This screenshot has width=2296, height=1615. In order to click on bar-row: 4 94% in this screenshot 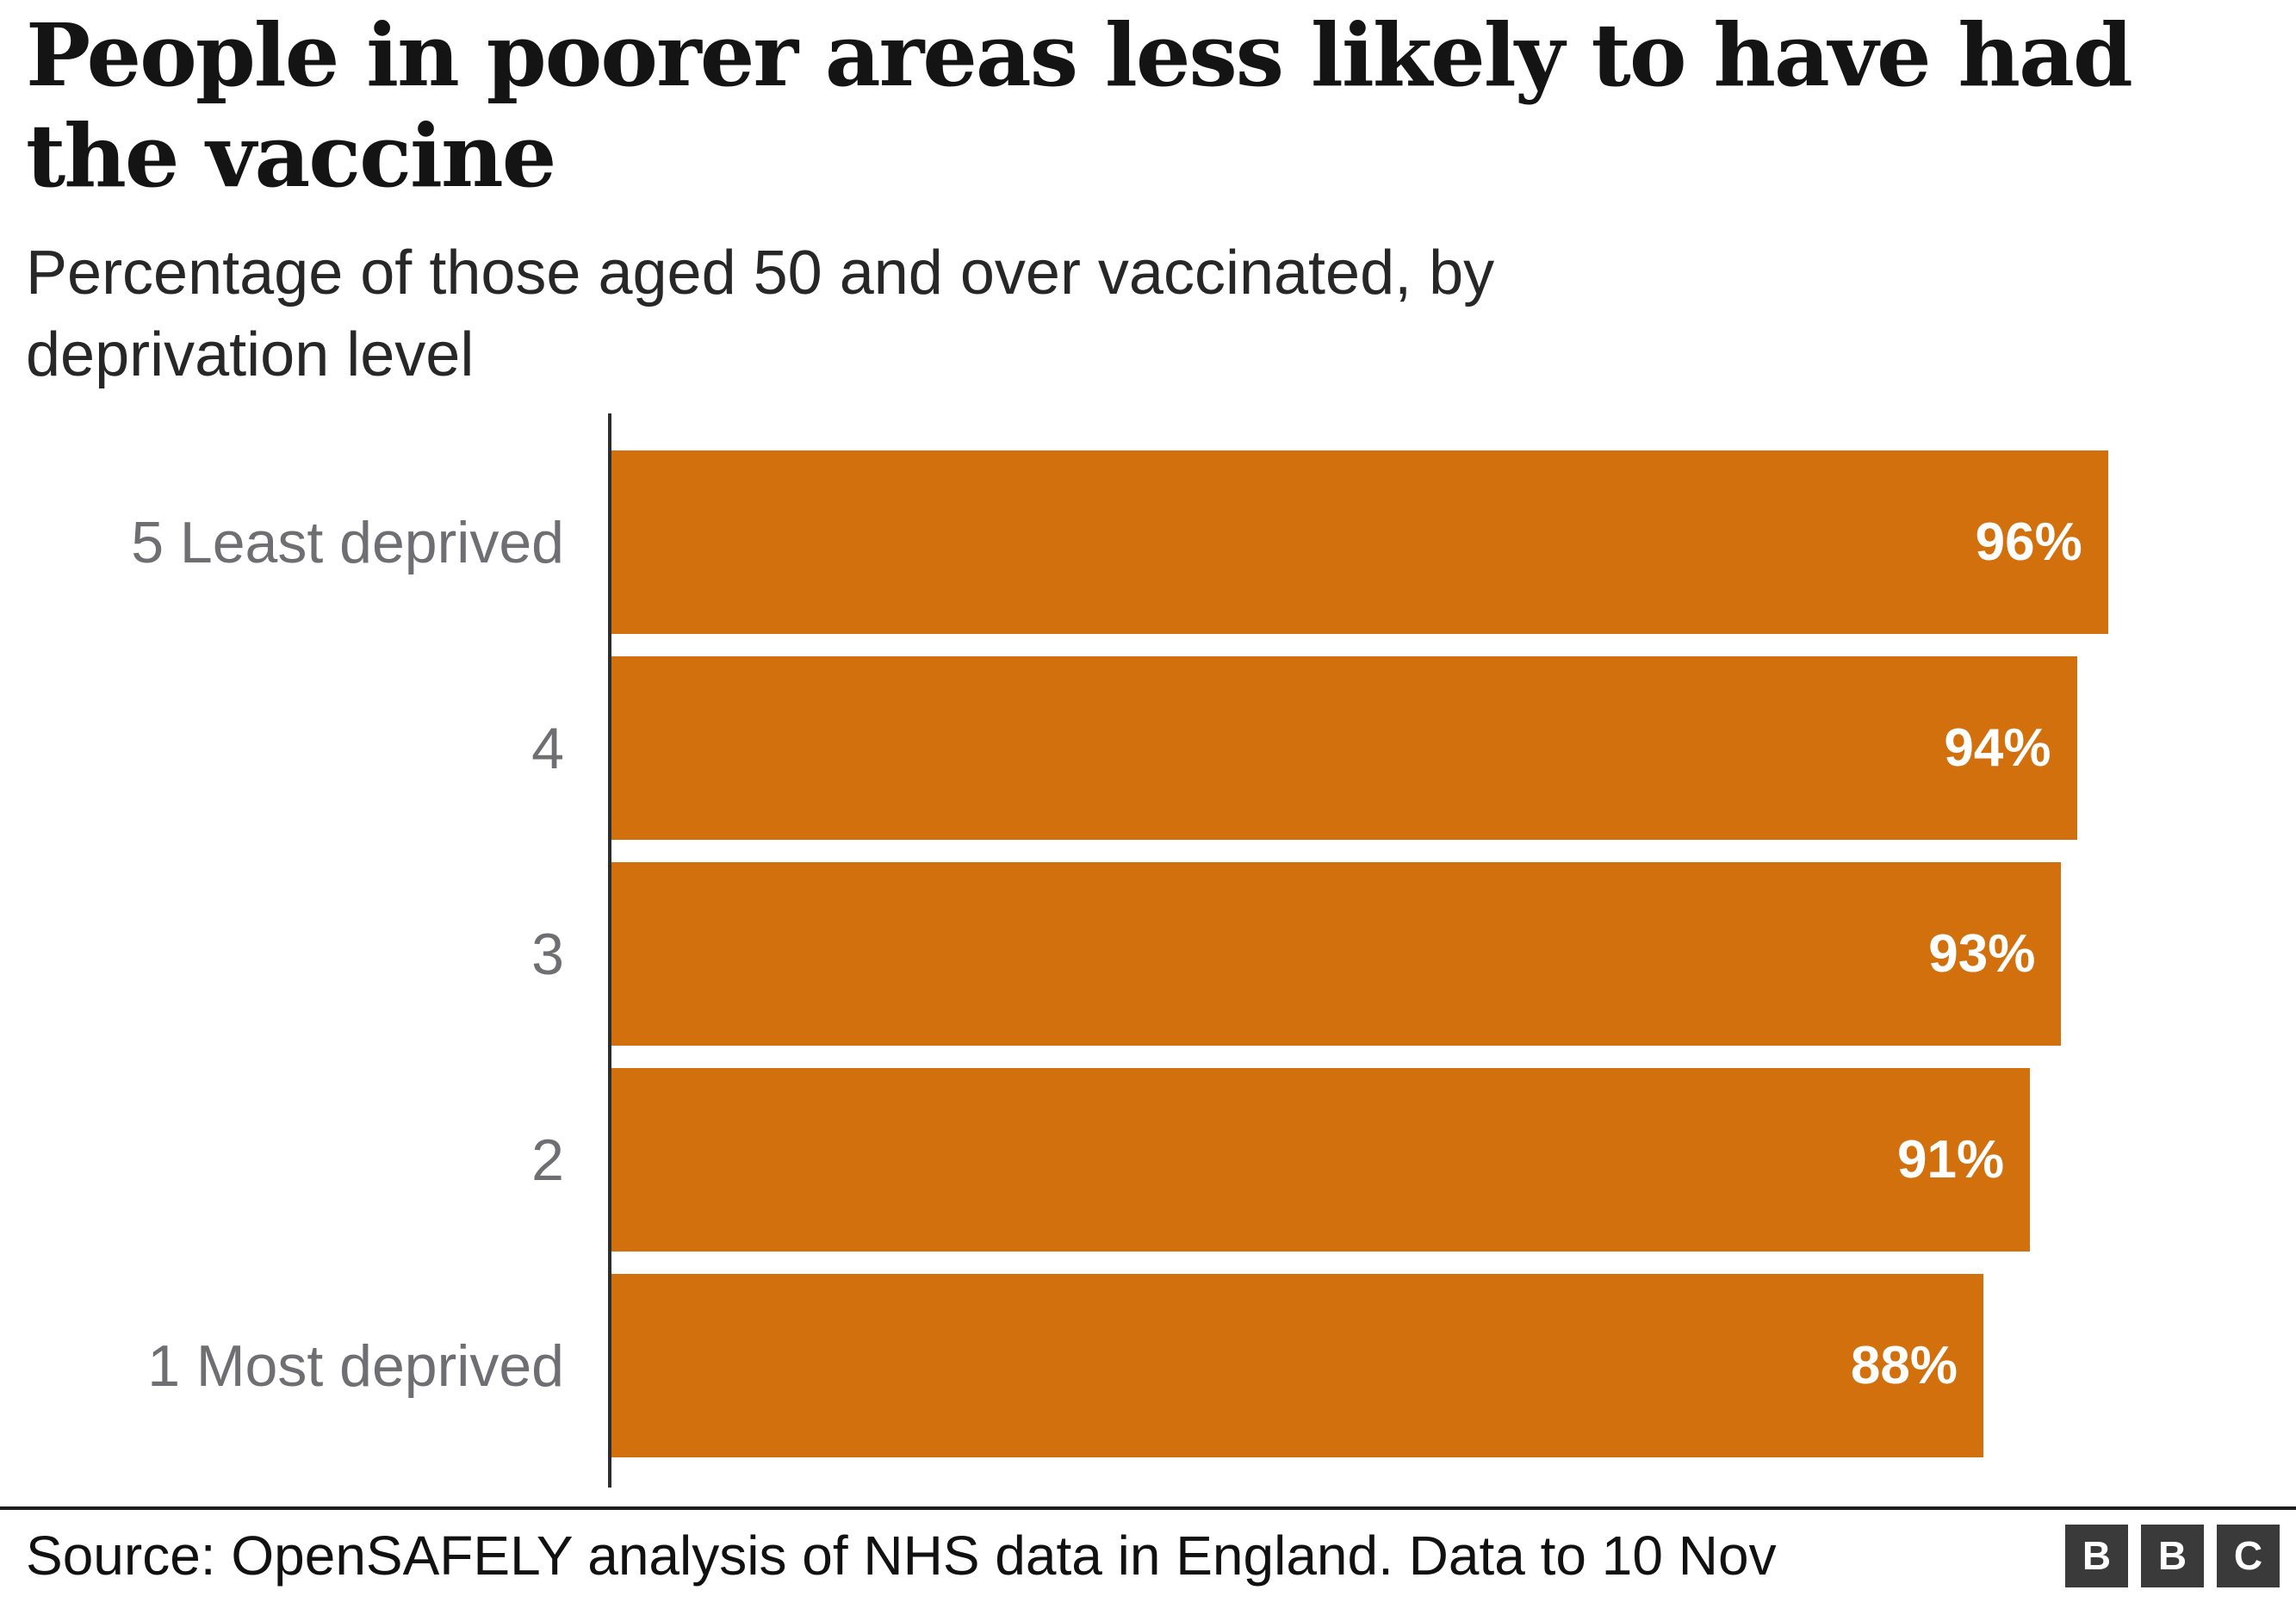, I will do `click(1148, 748)`.